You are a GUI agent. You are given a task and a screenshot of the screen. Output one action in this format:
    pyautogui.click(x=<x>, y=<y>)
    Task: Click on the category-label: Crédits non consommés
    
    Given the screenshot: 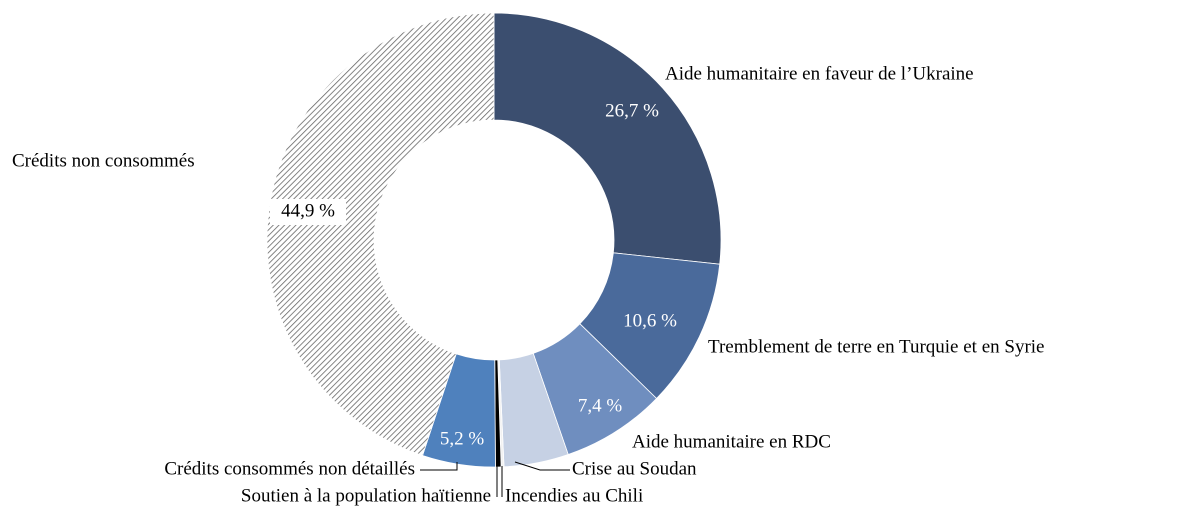 What is the action you would take?
    pyautogui.click(x=103, y=160)
    